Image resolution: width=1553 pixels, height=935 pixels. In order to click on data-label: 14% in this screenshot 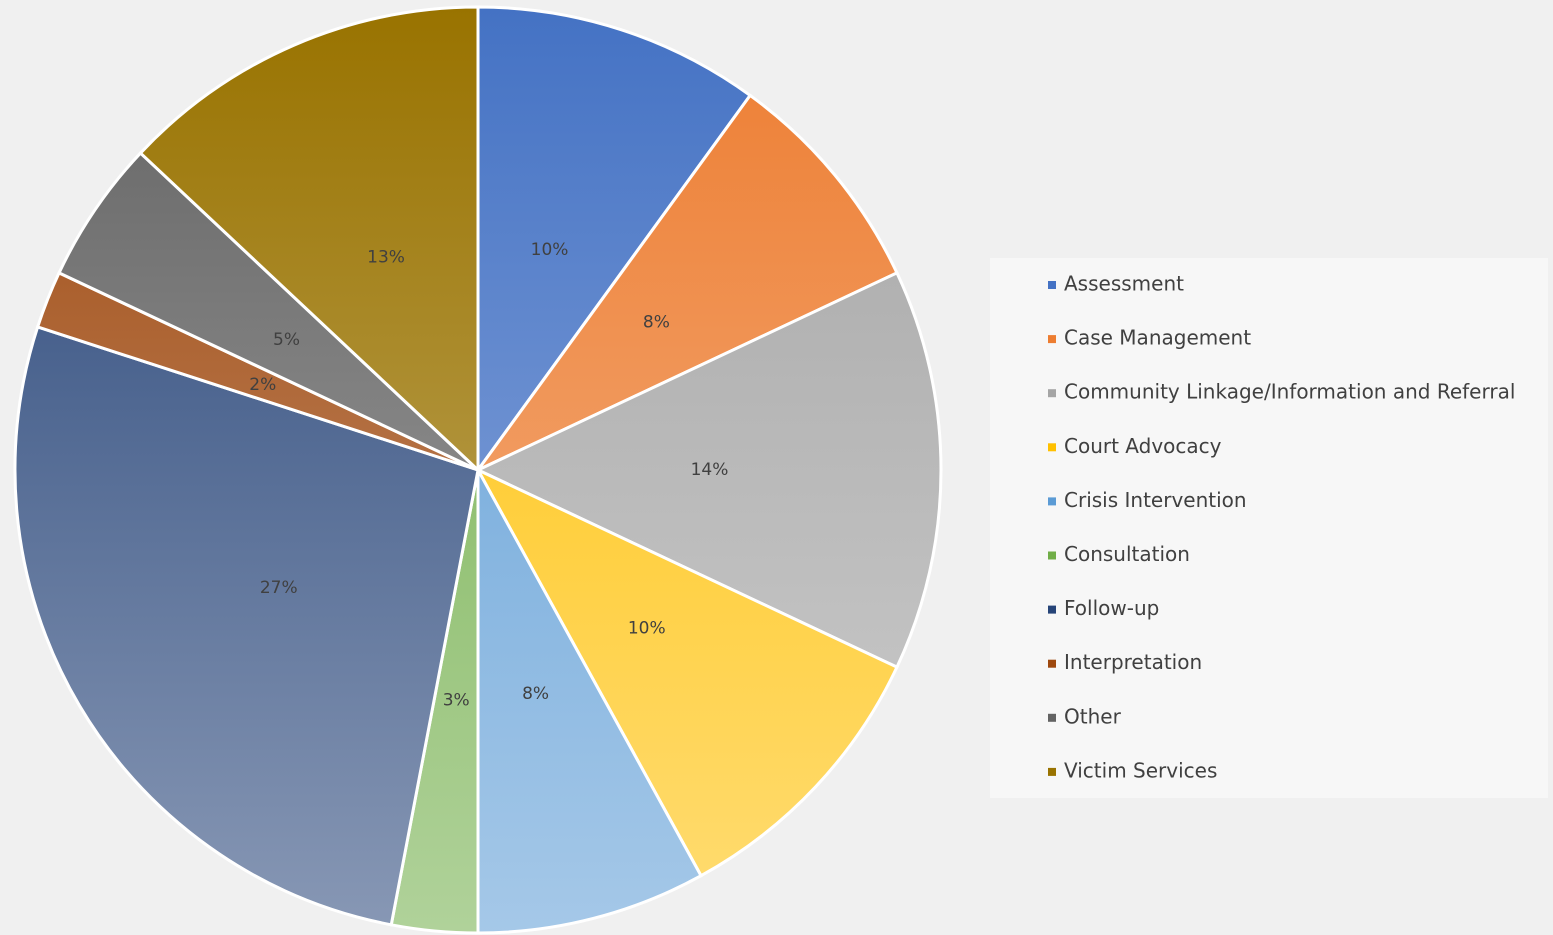, I will do `click(710, 470)`.